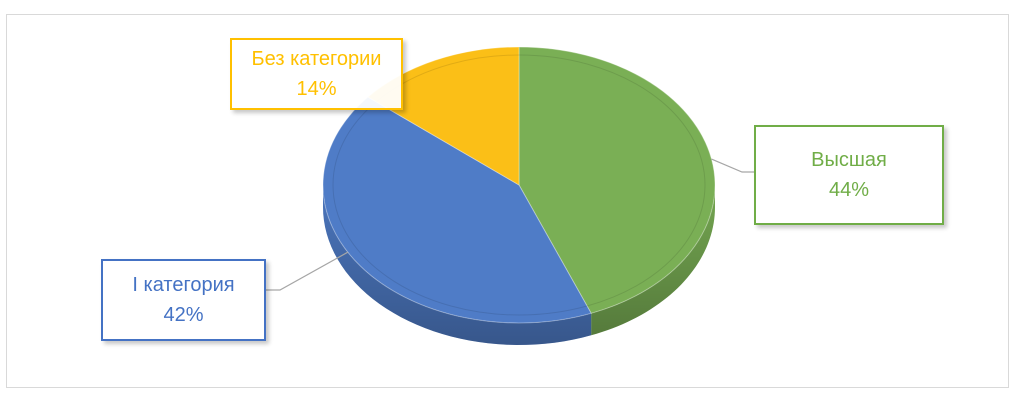 The image size is (1018, 396). What do you see at coordinates (307, 271) in the screenshot?
I see `leader-line-i-категория` at bounding box center [307, 271].